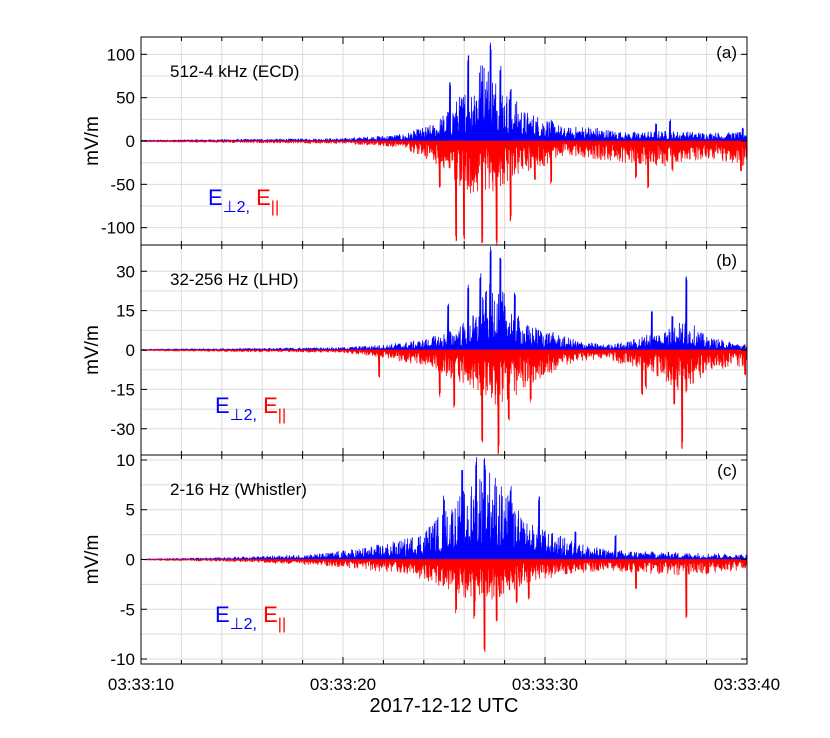 This screenshot has height=738, width=830. I want to click on panel-title: 32-256 Hz (LHD), so click(234, 279).